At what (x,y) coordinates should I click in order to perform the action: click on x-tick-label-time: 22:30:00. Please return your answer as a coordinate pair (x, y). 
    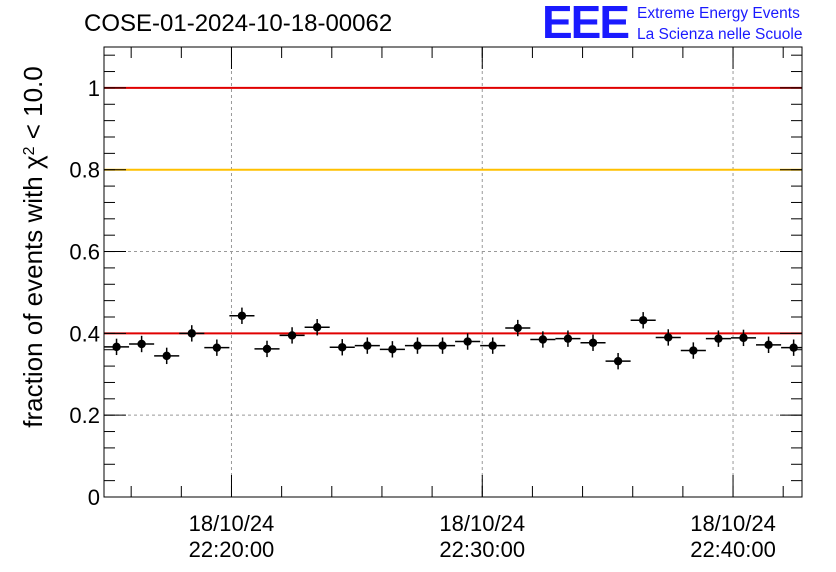
    Looking at the image, I should click on (482, 549).